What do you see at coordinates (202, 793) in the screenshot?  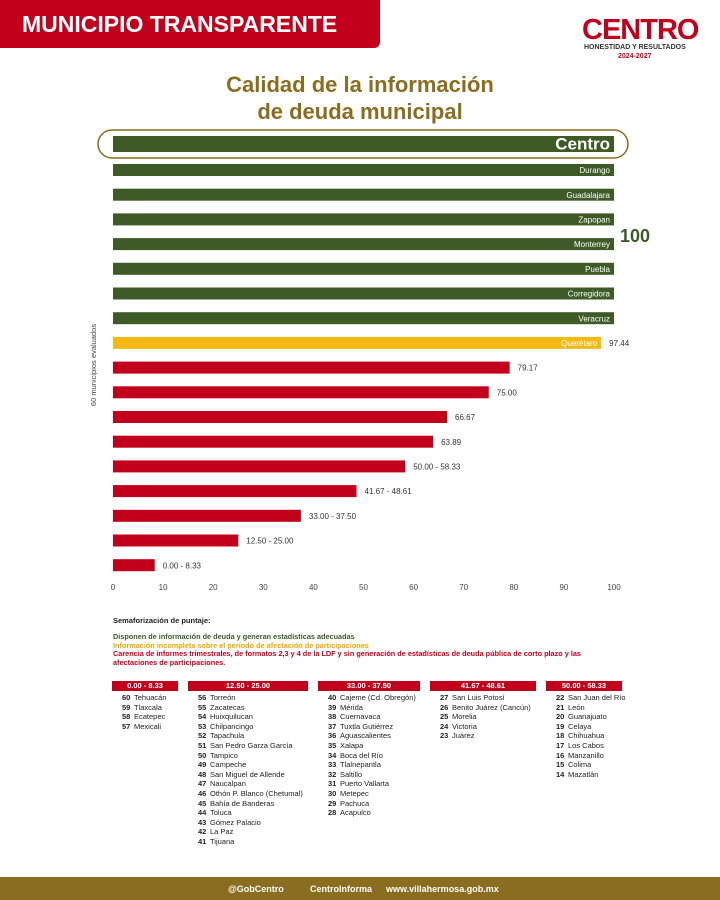 I see `rank: 46` at bounding box center [202, 793].